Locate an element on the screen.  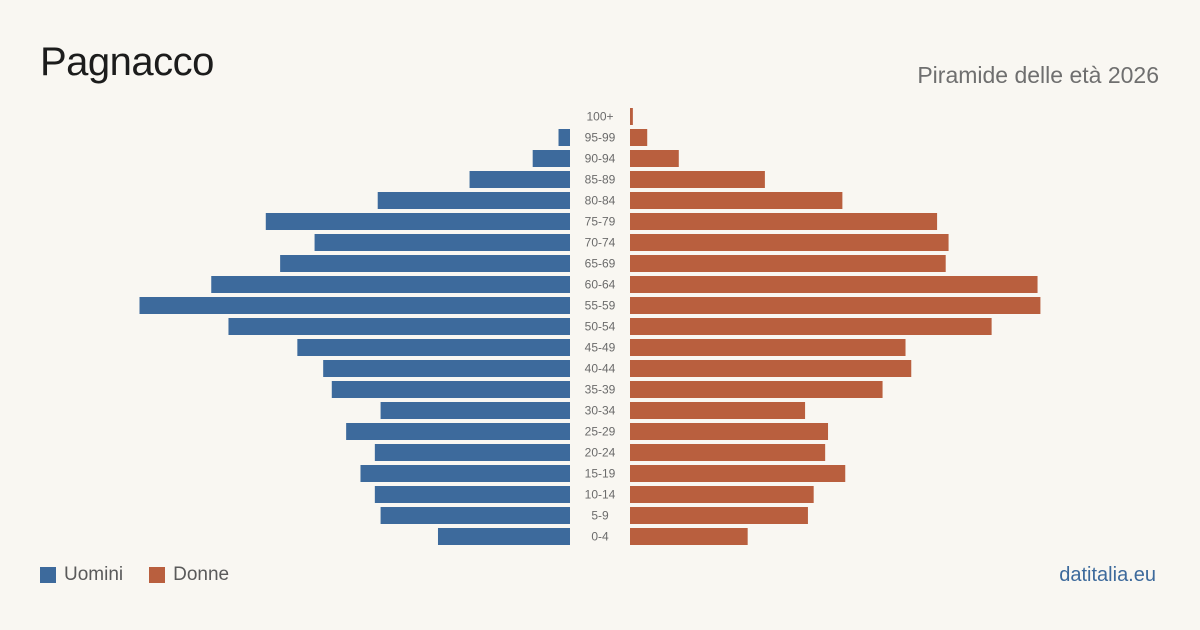
legend-item-women: Donne is located at coordinates (189, 575).